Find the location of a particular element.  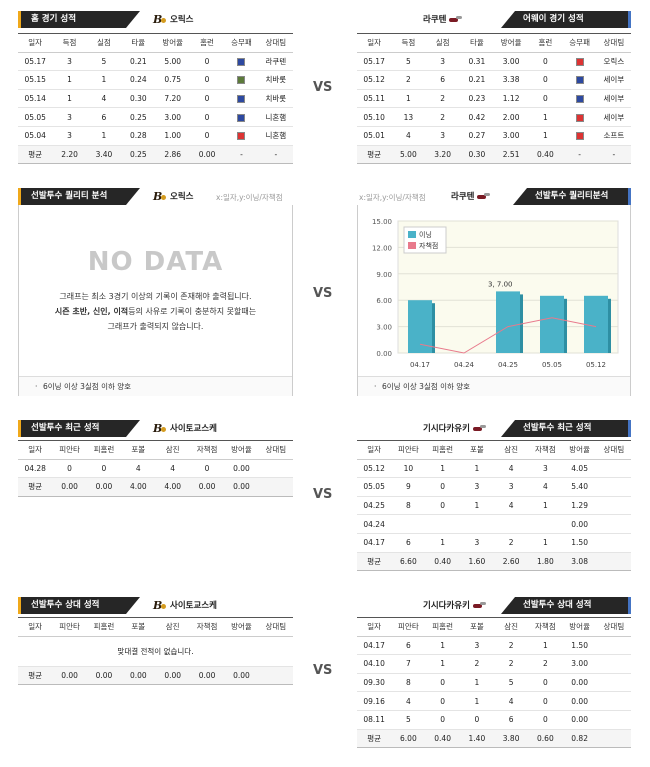

empty-message: 맞대결 전적이 없습니다. is located at coordinates (155, 651).